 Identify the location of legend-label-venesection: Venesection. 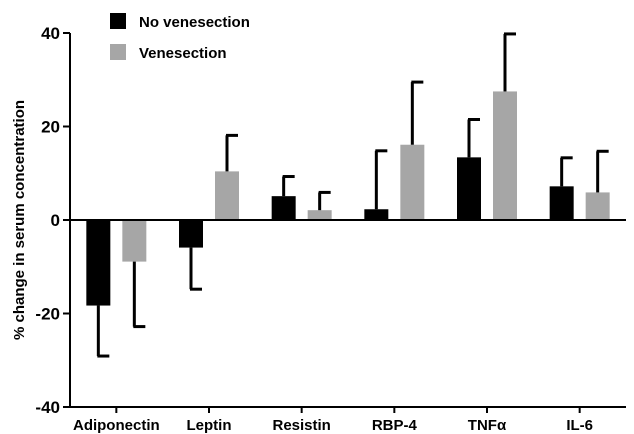
(183, 53).